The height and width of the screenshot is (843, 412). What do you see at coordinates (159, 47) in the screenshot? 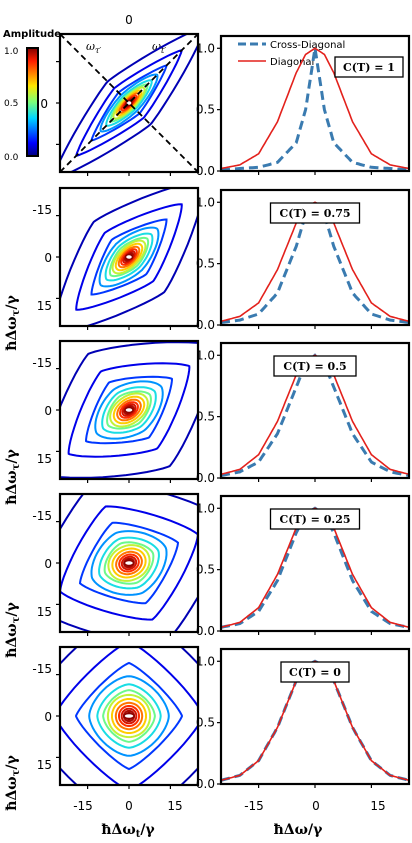
I see `omega-t-label: ωt′` at bounding box center [159, 47].